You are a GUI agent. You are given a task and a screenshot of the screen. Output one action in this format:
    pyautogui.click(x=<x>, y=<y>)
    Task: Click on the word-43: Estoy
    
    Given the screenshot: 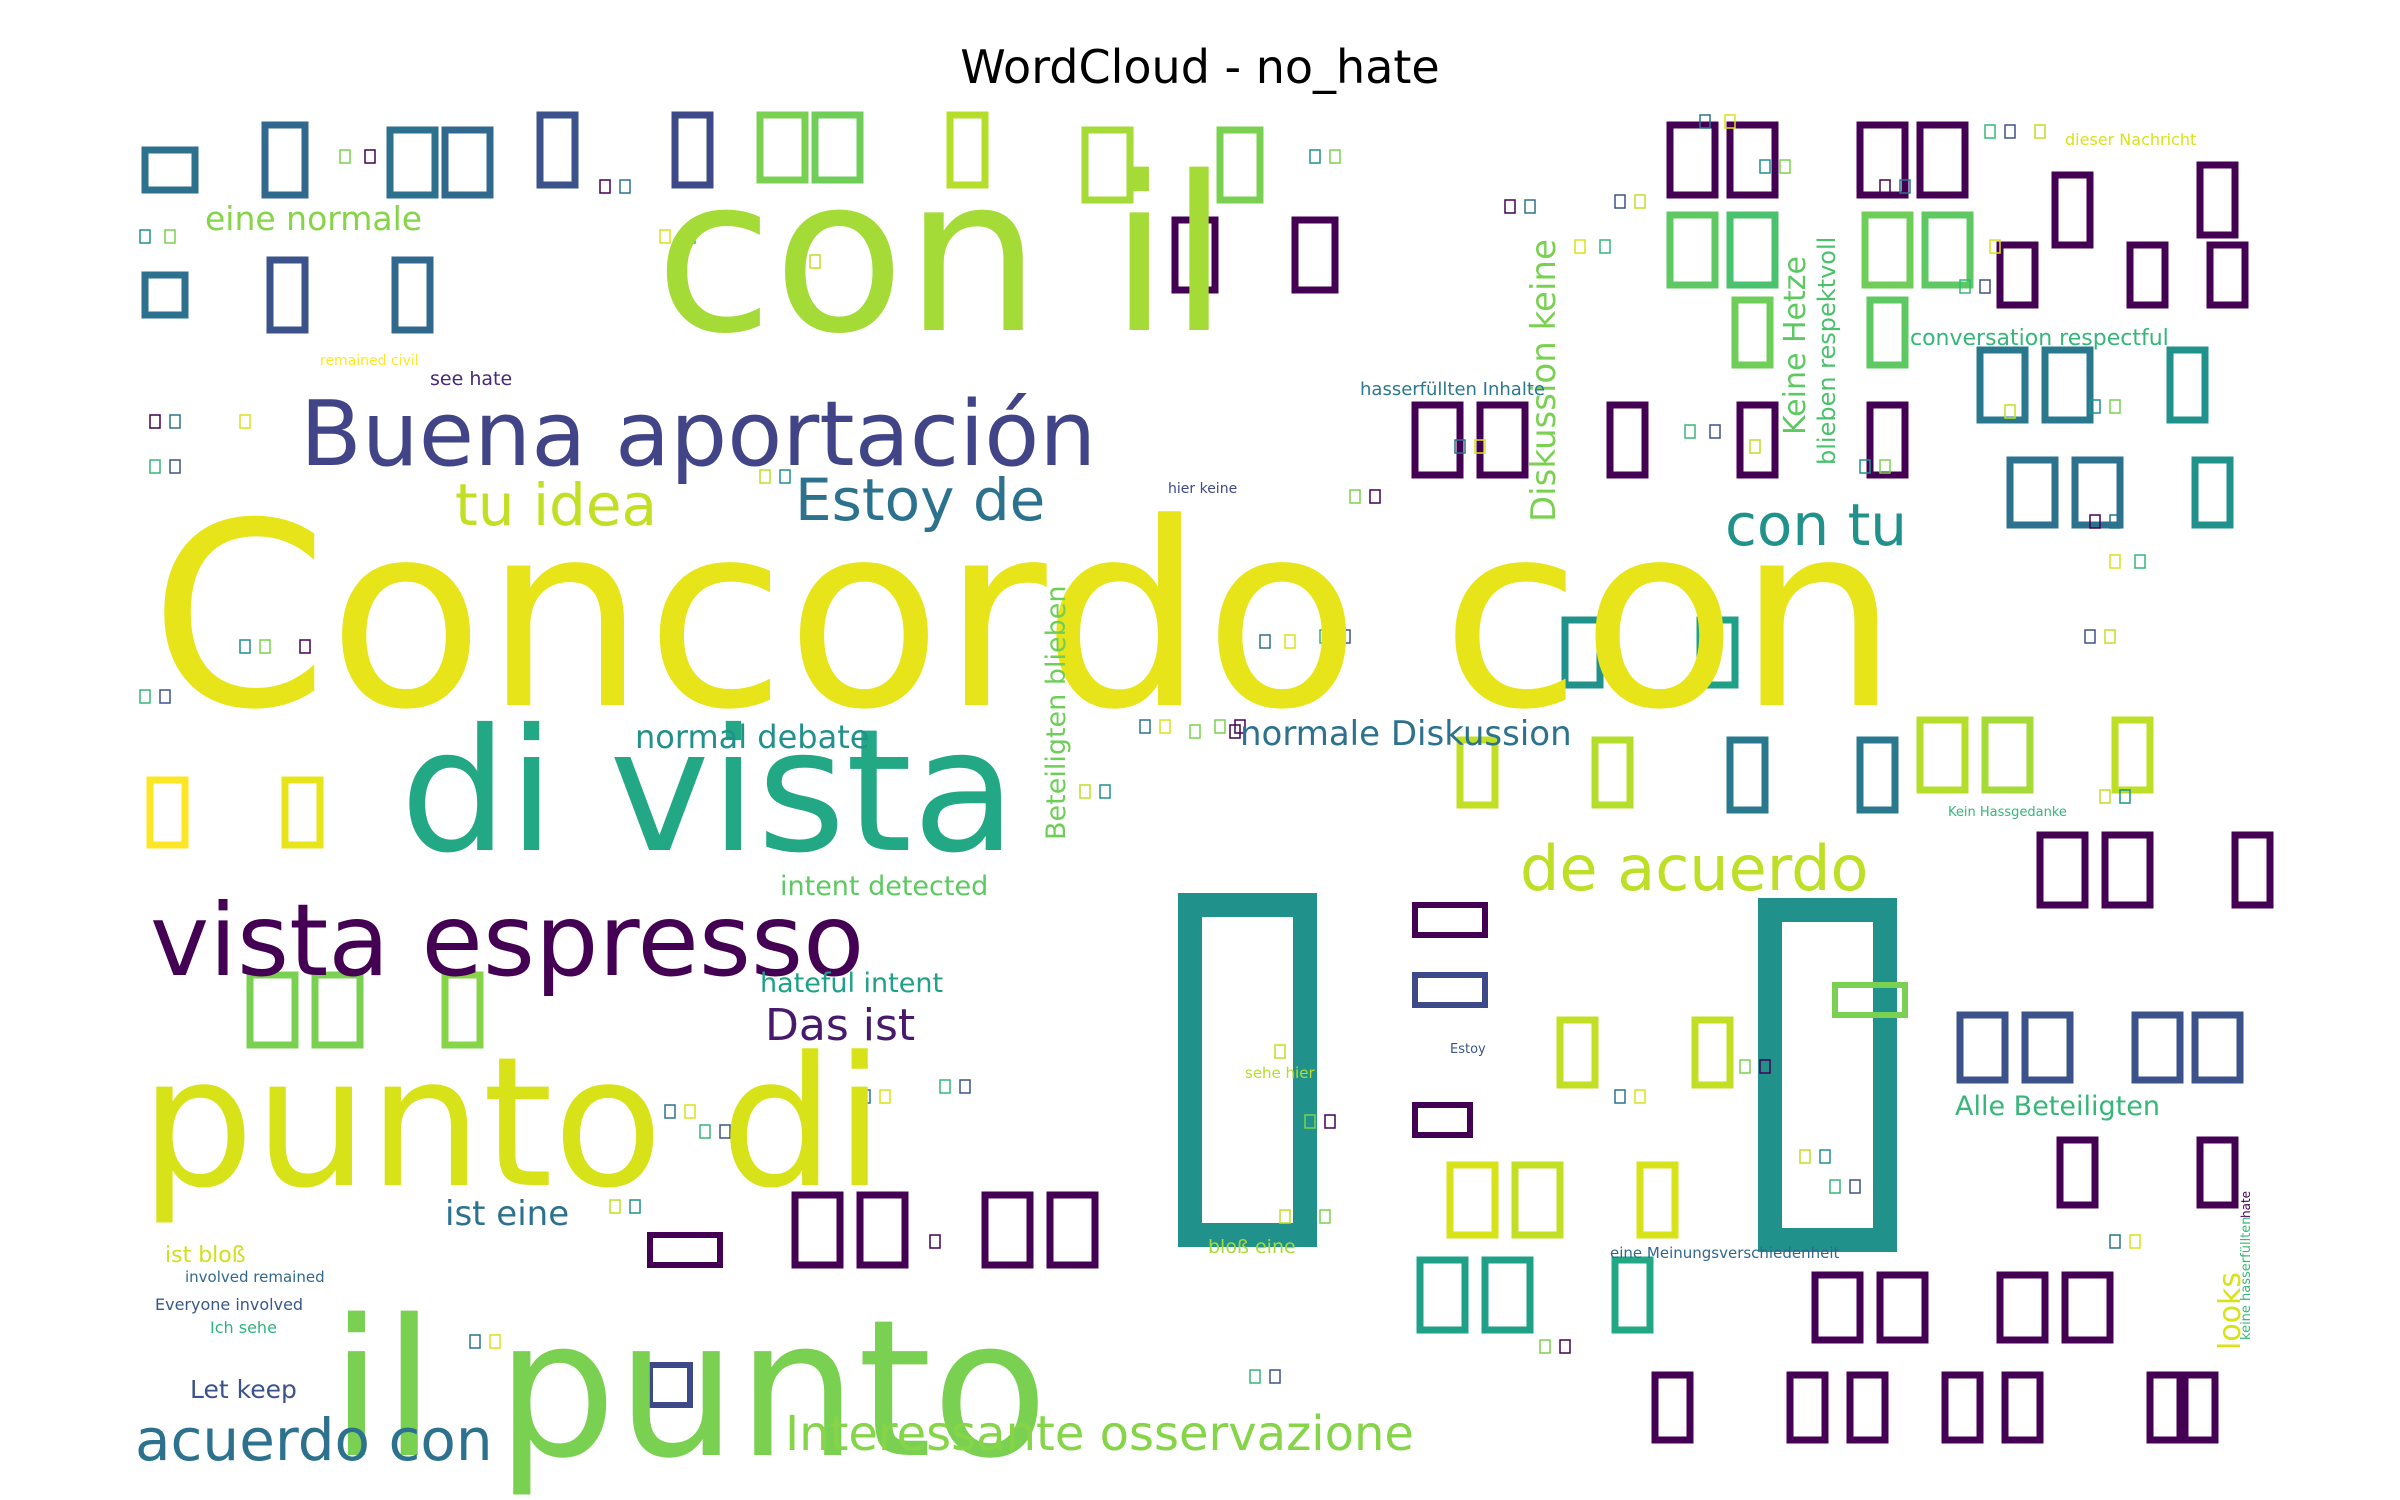 What is the action you would take?
    pyautogui.click(x=1468, y=1049)
    